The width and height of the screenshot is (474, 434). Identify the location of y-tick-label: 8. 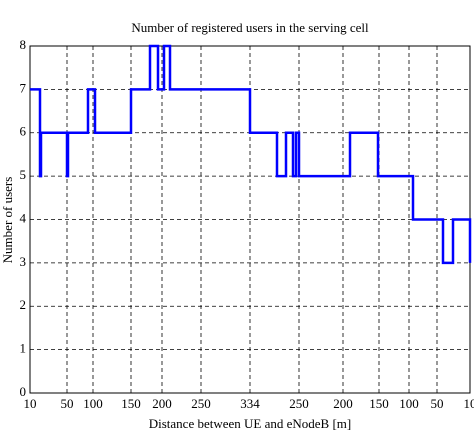
(23, 44).